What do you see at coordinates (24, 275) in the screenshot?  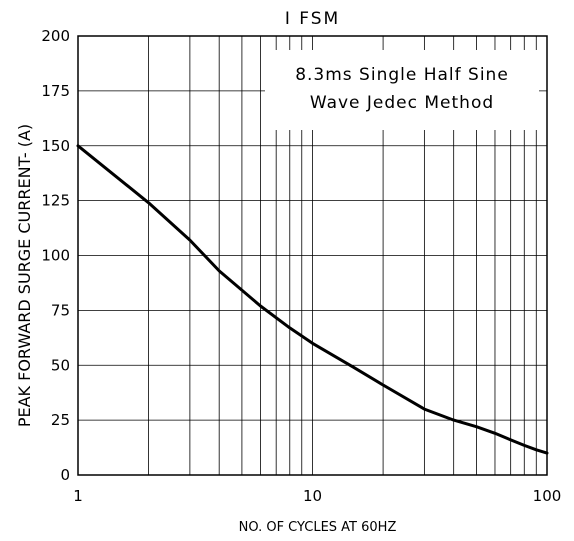 I see `y-axis-title: PEAK FORWARD SURGE CURRENT- (A)` at bounding box center [24, 275].